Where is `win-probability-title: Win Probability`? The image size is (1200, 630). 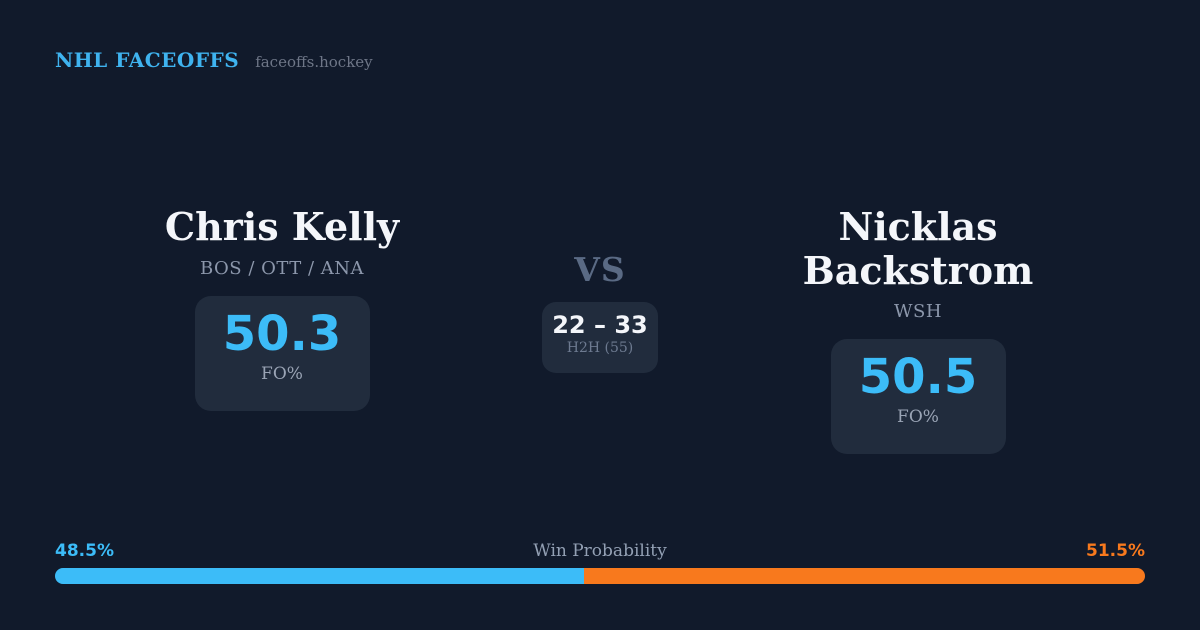
win-probability-title: Win Probability is located at coordinates (600, 551).